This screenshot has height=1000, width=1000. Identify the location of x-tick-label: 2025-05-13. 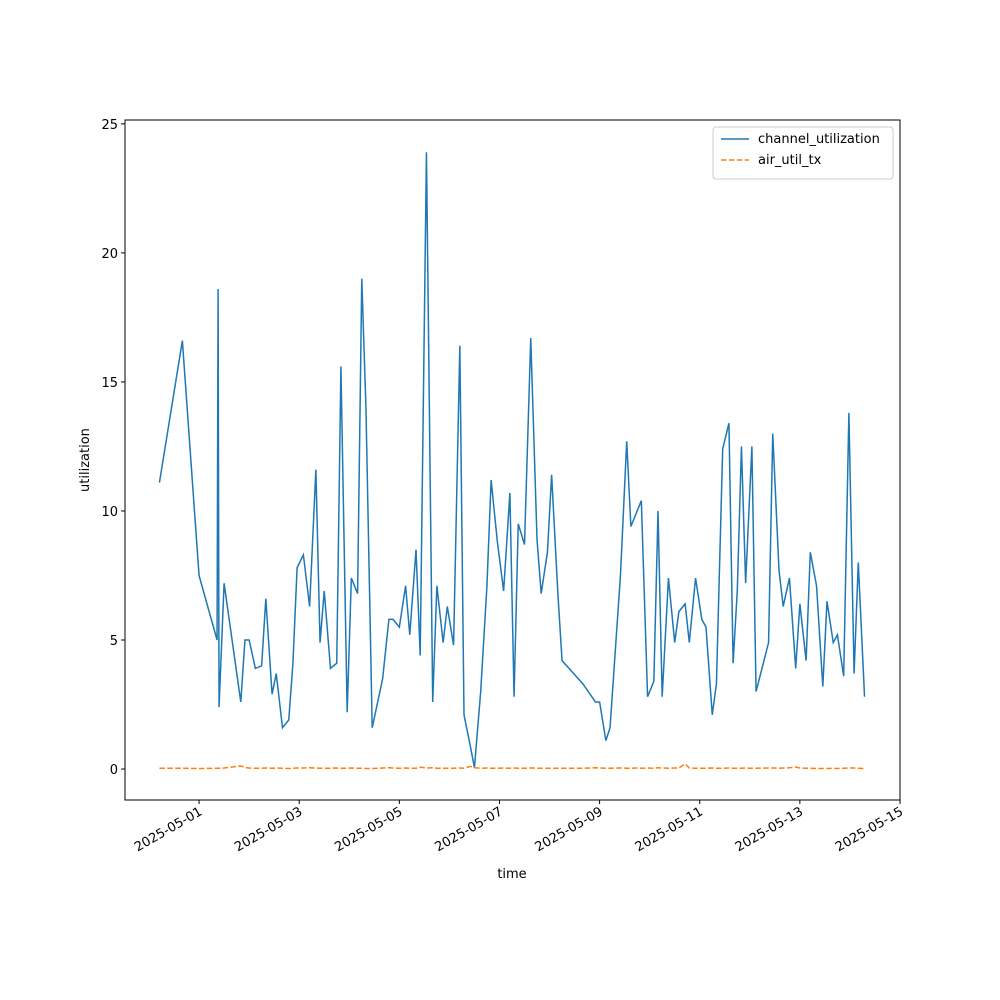
(769, 829).